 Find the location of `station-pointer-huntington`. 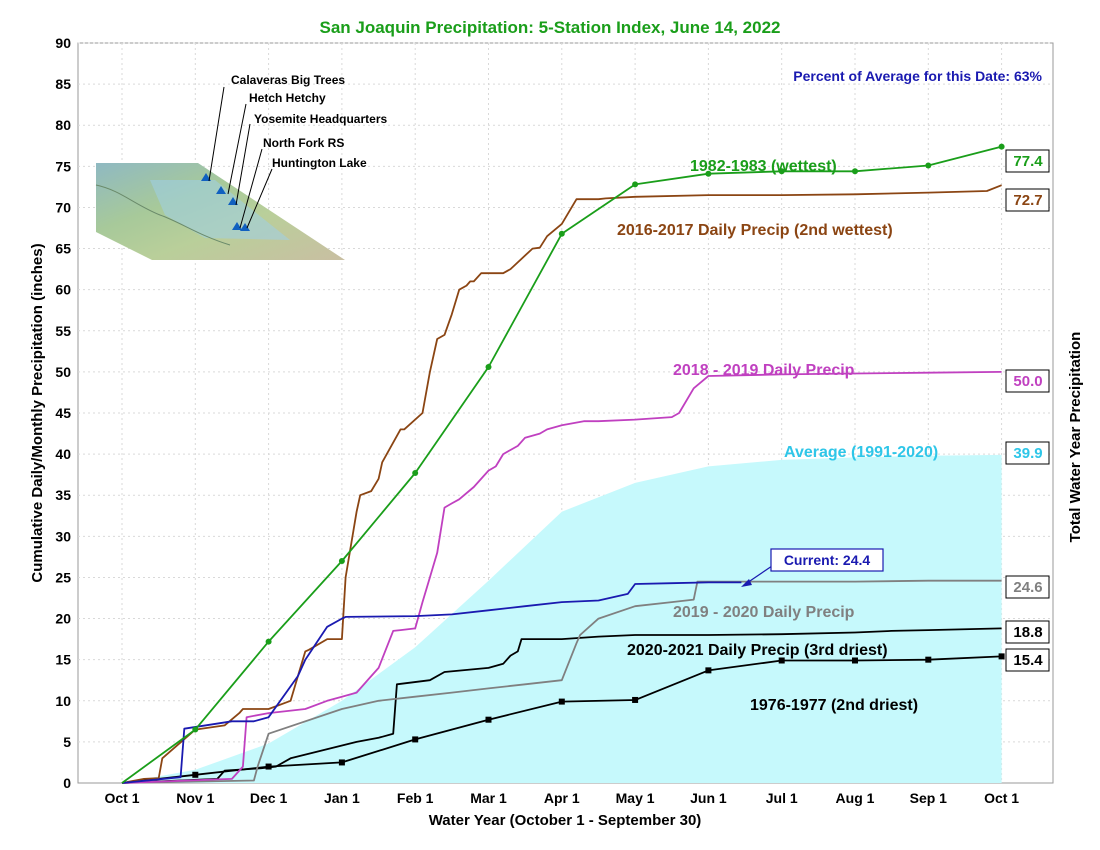

station-pointer-huntington is located at coordinates (259, 198).